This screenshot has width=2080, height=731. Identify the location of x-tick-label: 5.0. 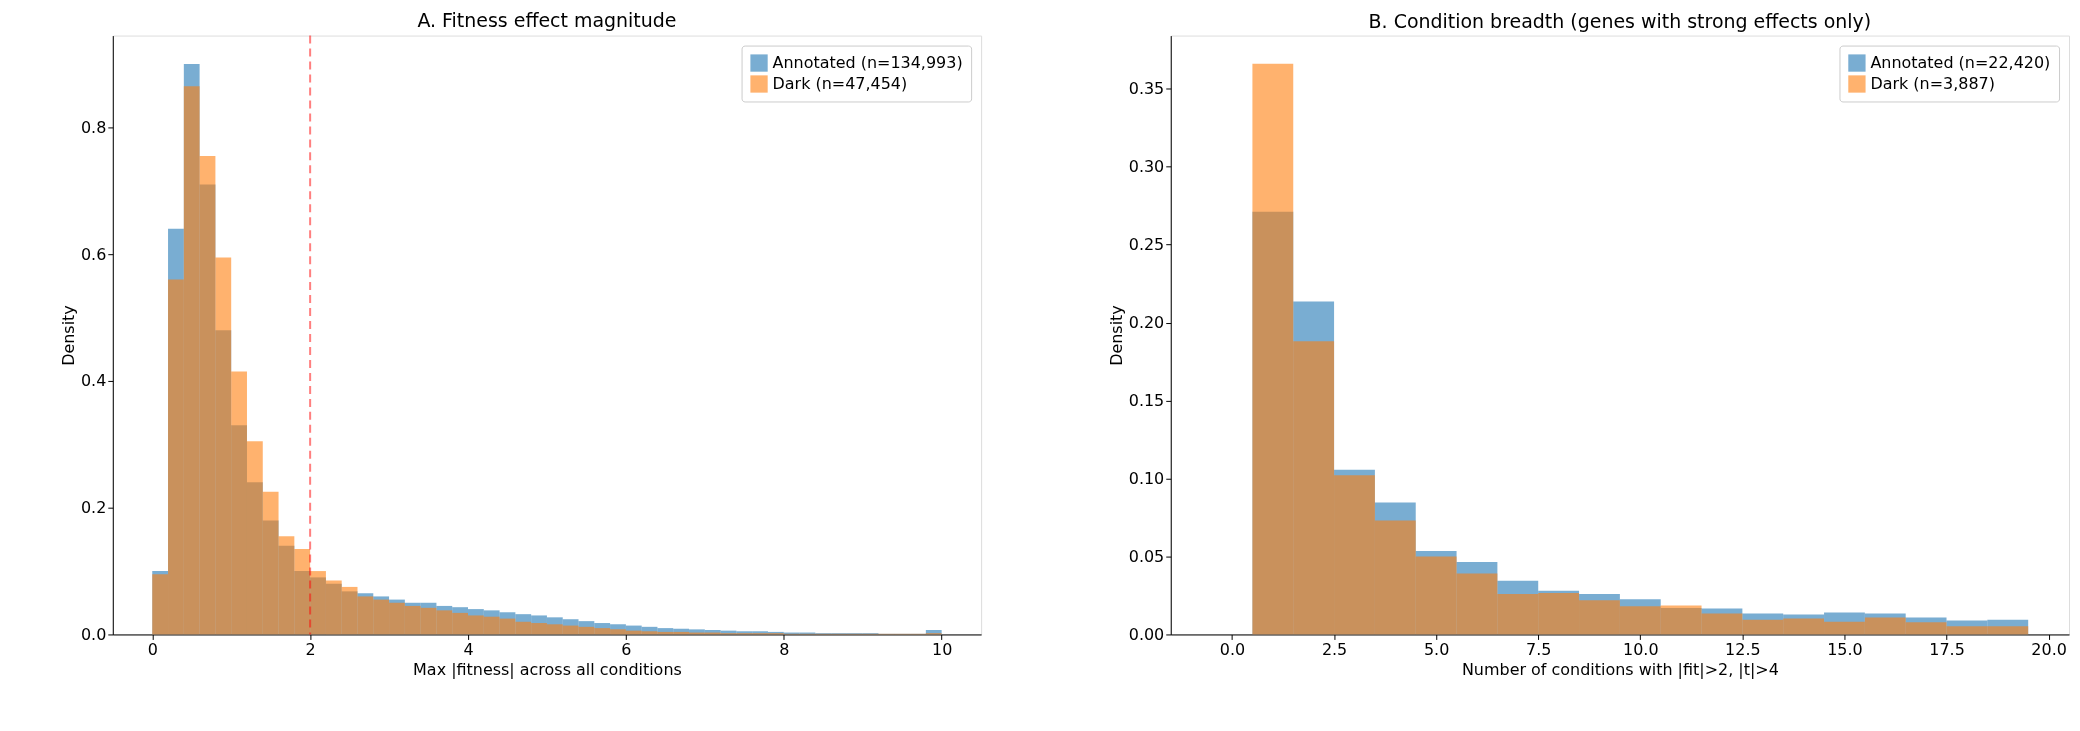
(1436, 649).